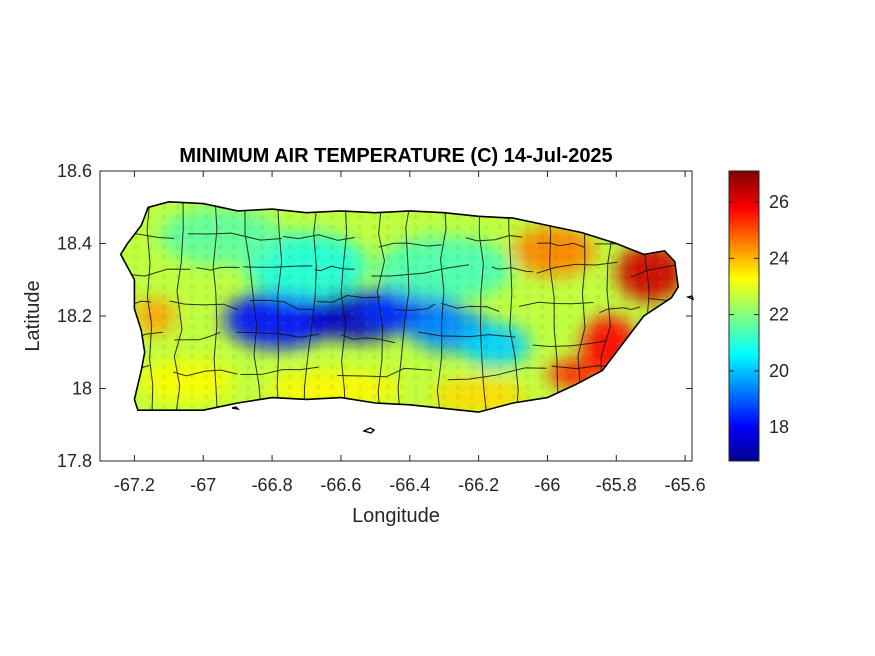 This screenshot has height=656, width=875. What do you see at coordinates (82, 389) in the screenshot?
I see `y-tick-label: 18` at bounding box center [82, 389].